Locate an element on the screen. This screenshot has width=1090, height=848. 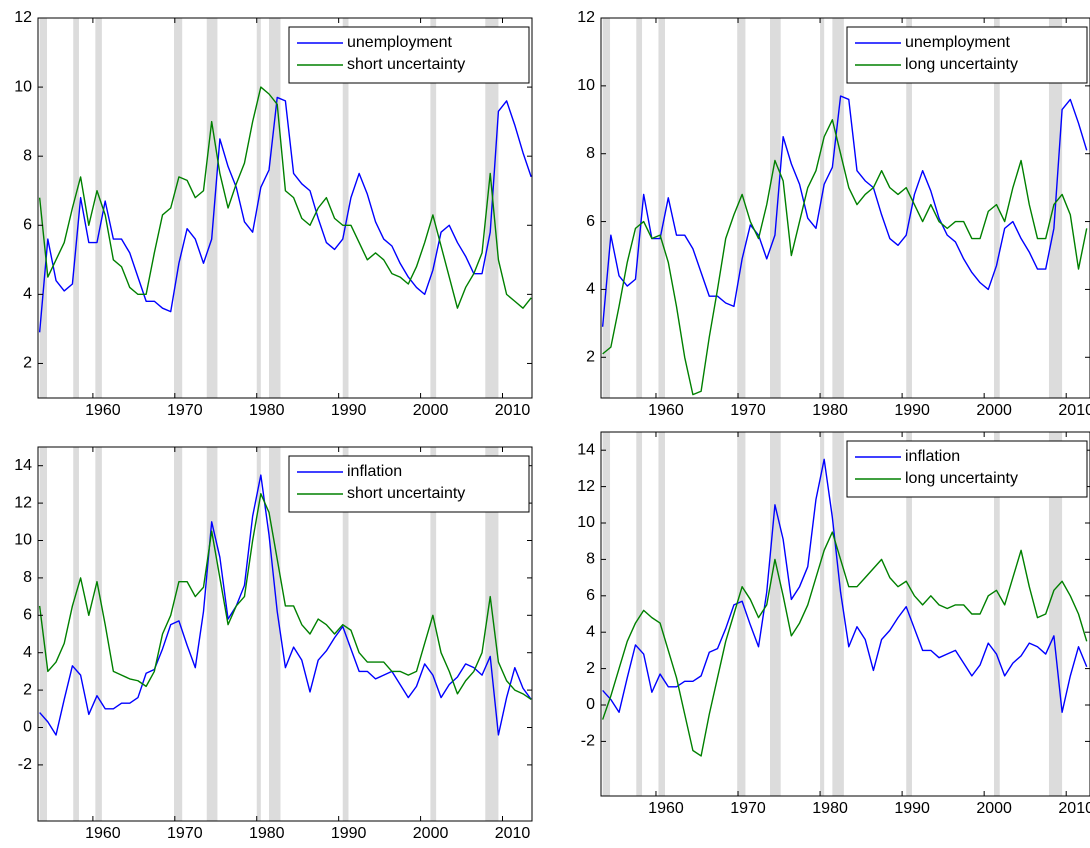
legend: inflation long uncertainty is located at coordinates (967, 469).